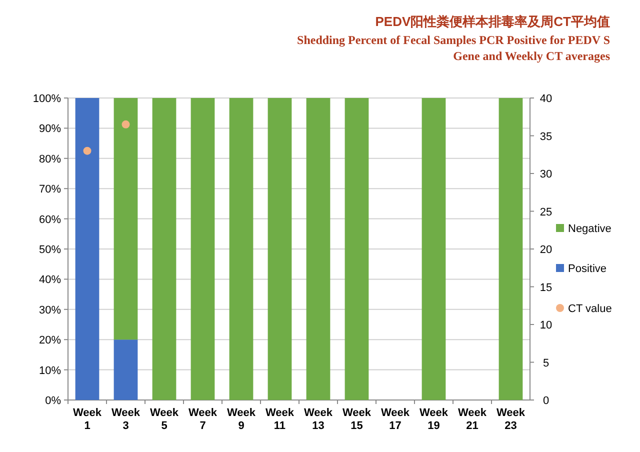  I want to click on x-tick-label: Week 19, so click(434, 419).